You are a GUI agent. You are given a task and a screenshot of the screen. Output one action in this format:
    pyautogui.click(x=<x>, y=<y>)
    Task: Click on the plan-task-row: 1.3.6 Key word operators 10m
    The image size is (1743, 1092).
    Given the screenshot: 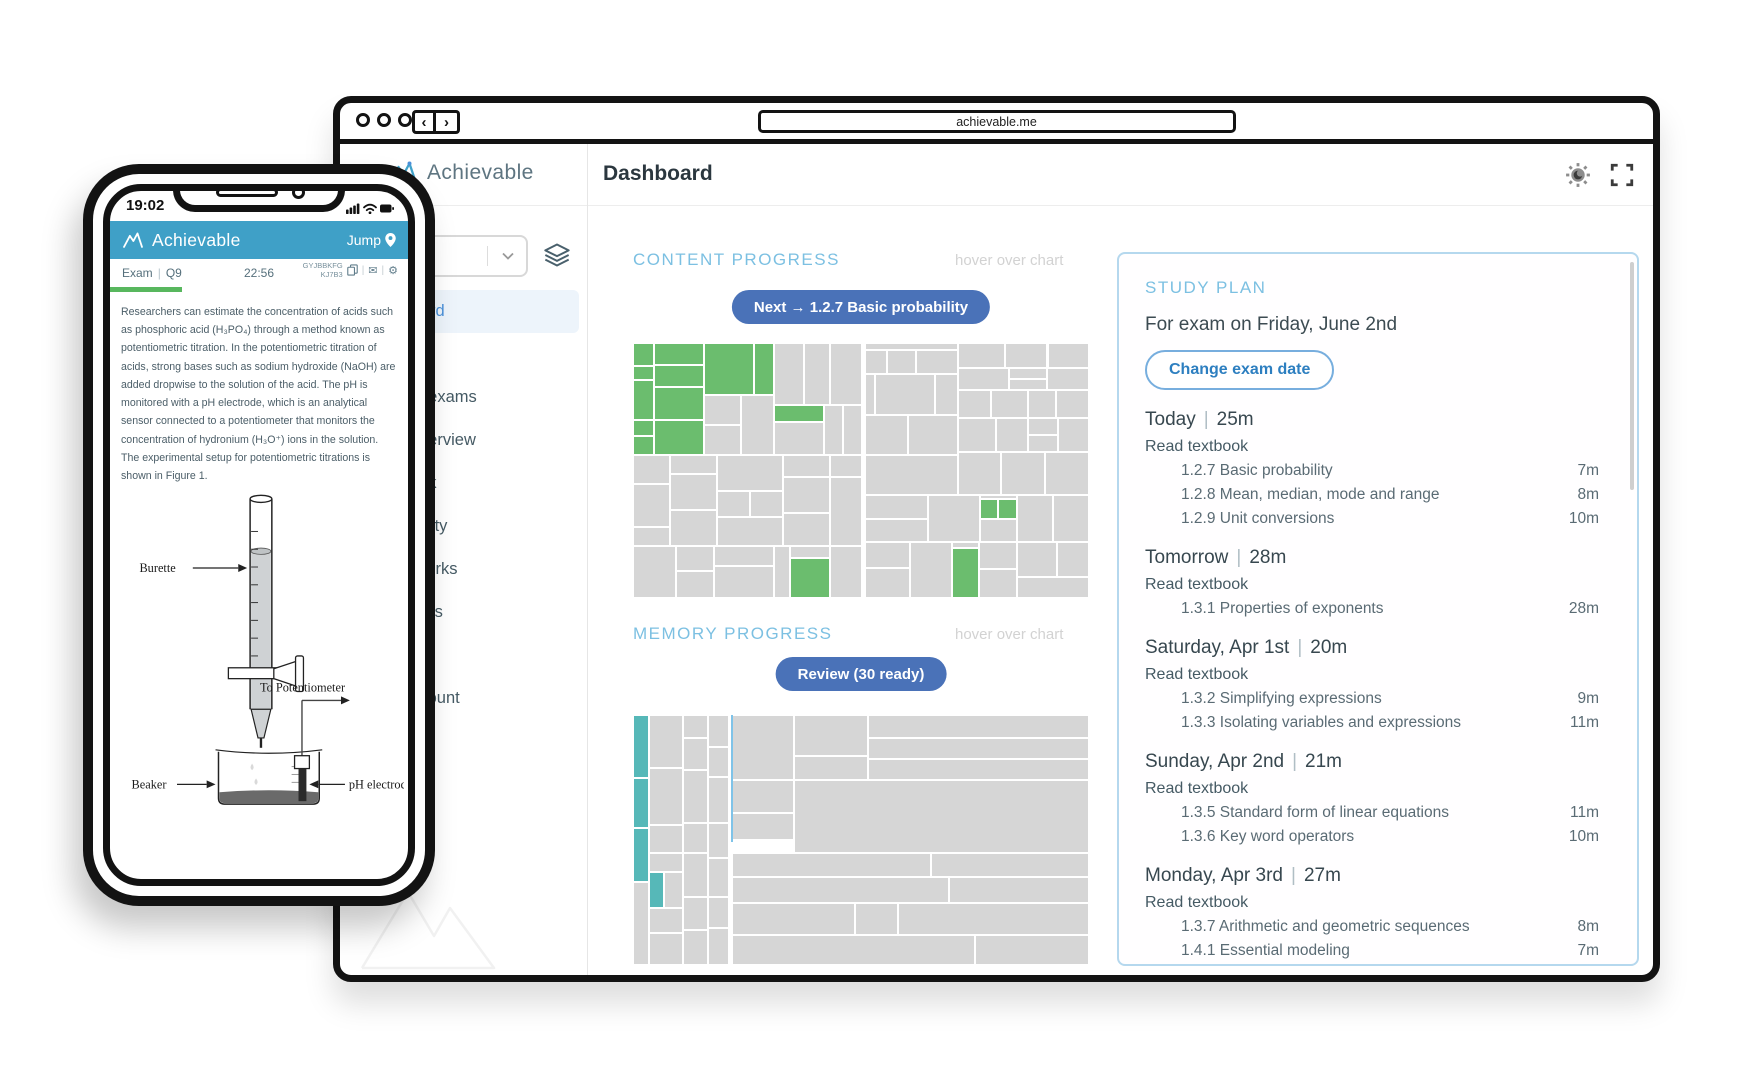 What is the action you would take?
    pyautogui.click(x=1372, y=837)
    